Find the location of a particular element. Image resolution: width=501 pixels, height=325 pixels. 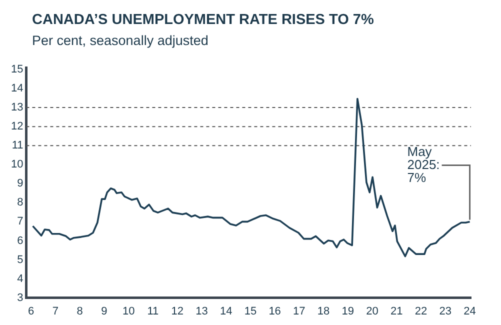

x-tick-label: 19 is located at coordinates (348, 311).